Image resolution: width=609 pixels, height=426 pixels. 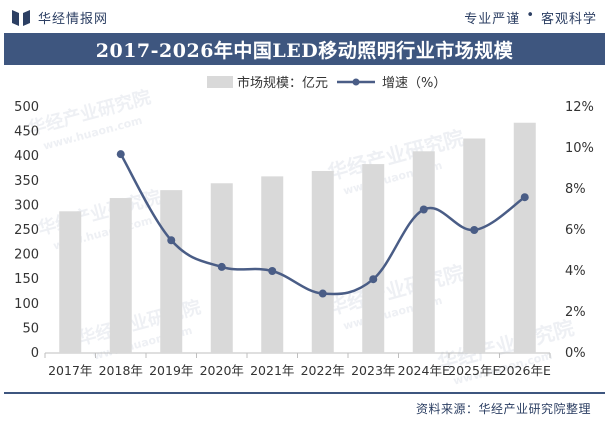 I want to click on brand: 华经情报网, so click(x=60, y=17).